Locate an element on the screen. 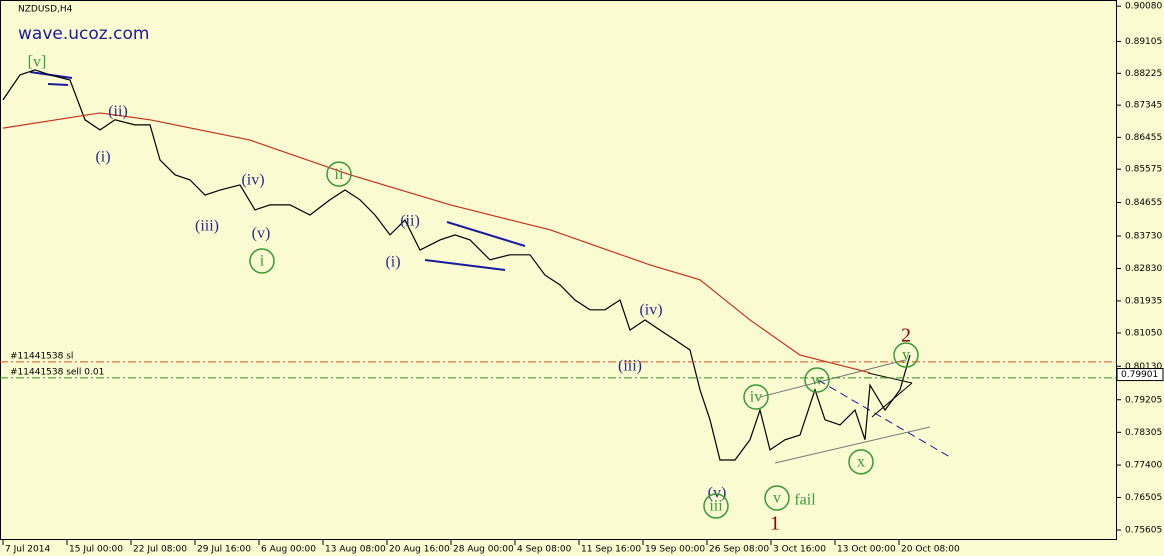 Image resolution: width=1164 pixels, height=556 pixels. x-tick-label: 26 Sep 08:00 is located at coordinates (739, 550).